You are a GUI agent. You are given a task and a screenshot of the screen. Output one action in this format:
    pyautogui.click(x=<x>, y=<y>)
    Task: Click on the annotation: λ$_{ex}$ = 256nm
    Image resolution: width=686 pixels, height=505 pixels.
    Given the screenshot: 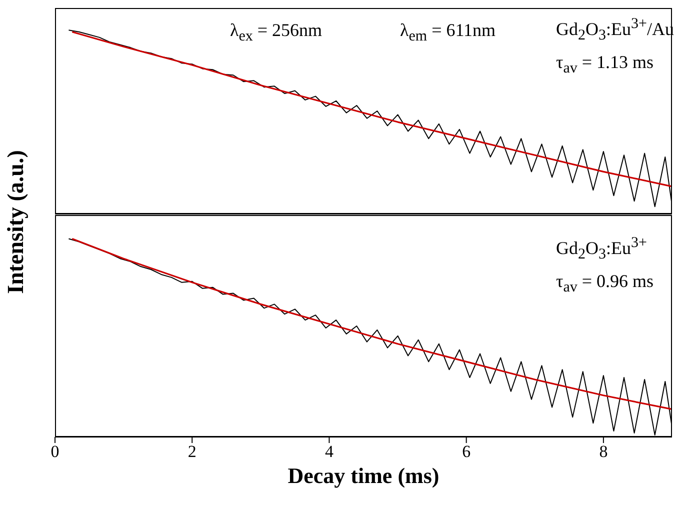 What is the action you would take?
    pyautogui.click(x=276, y=33)
    